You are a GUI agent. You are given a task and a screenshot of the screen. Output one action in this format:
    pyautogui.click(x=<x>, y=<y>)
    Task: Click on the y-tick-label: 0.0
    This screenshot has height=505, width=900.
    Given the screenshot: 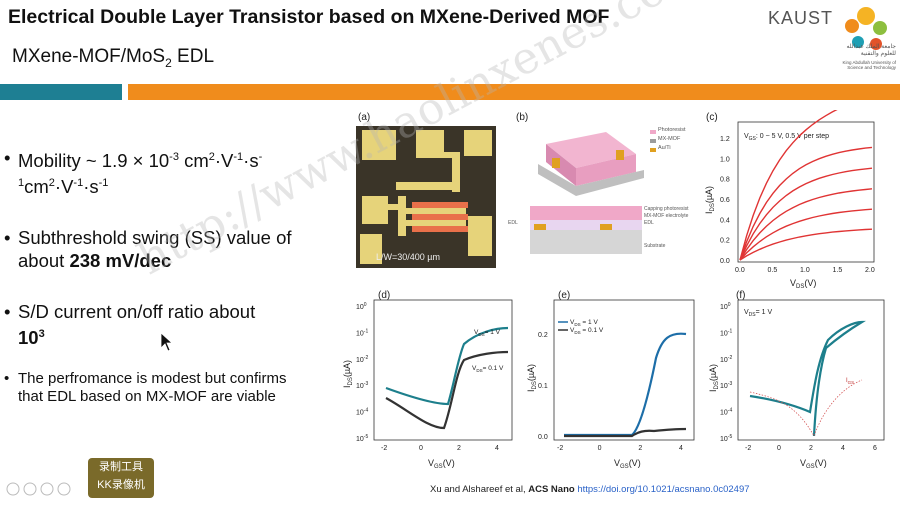 What is the action you would take?
    pyautogui.click(x=725, y=261)
    